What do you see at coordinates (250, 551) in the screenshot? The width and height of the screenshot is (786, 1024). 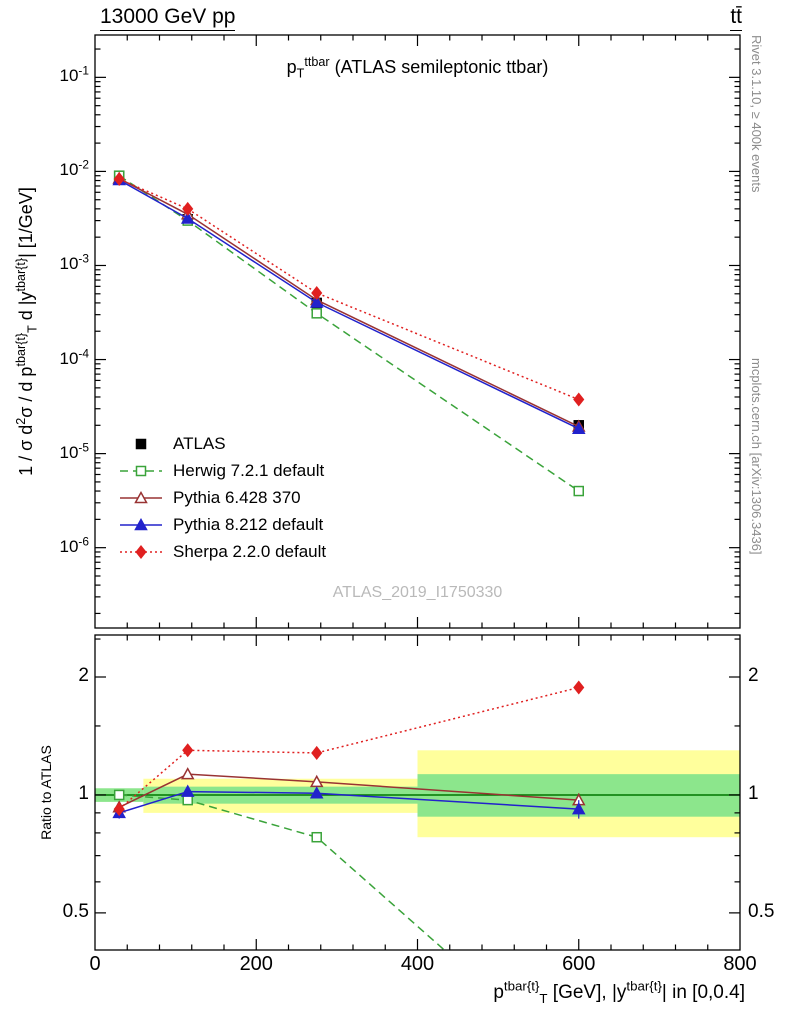 I see `legend-label: Sherpa 2.2.0 default` at bounding box center [250, 551].